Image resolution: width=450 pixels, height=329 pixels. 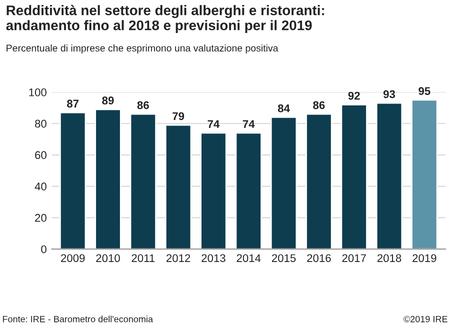 What do you see at coordinates (40, 186) in the screenshot?
I see `y-tick-label: 40` at bounding box center [40, 186].